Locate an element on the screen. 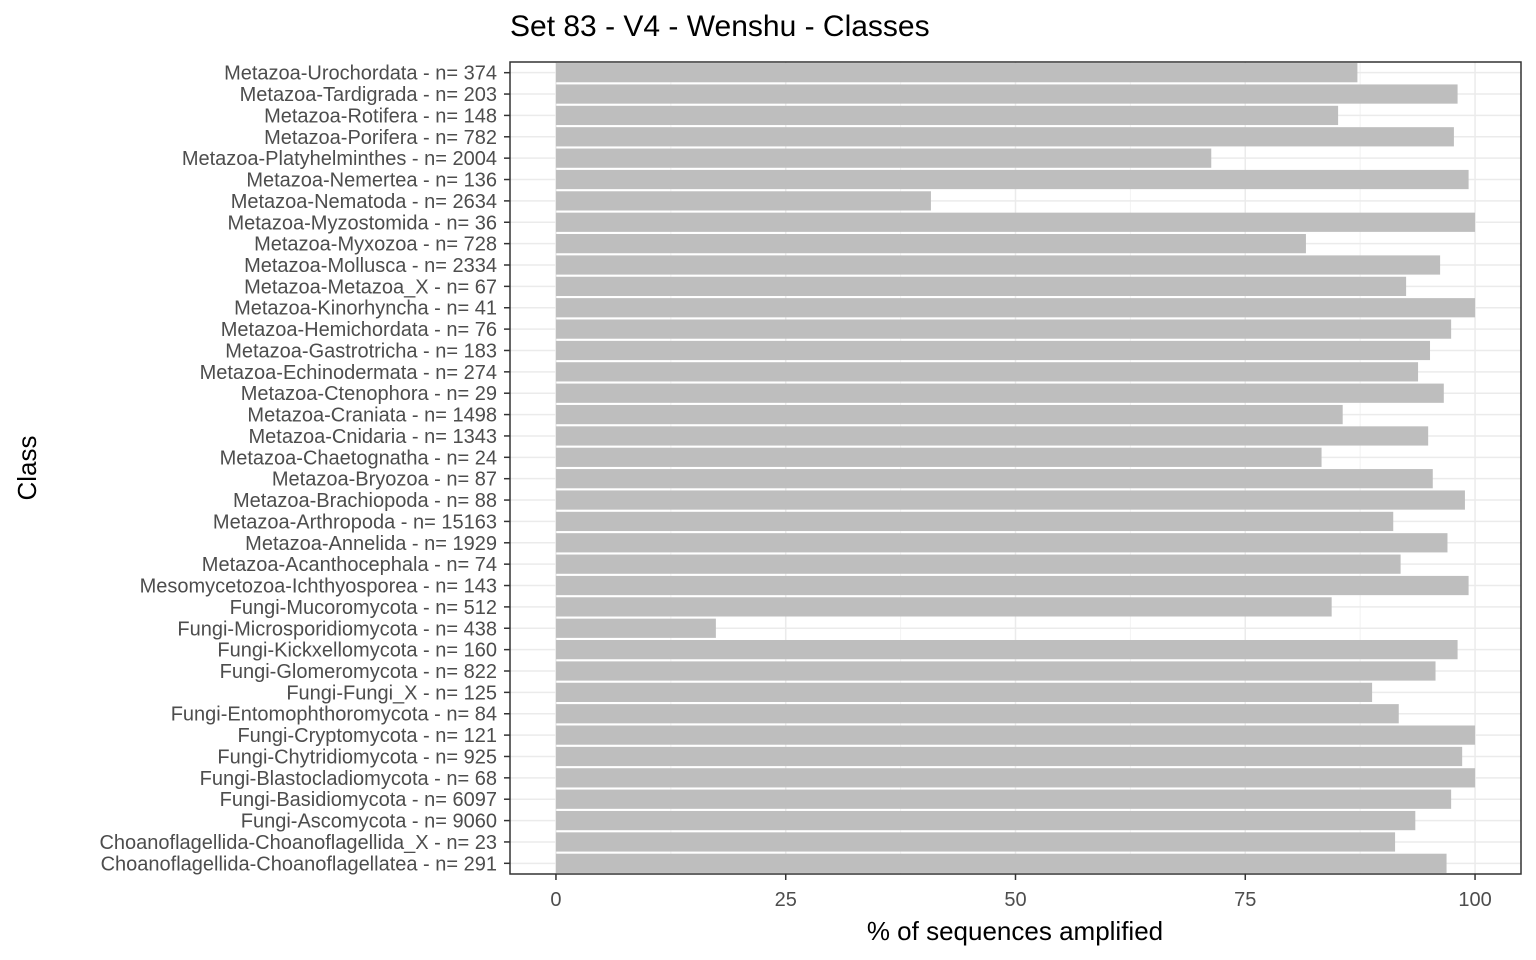 The height and width of the screenshot is (960, 1536). y-tick-label: Metazoa-Porifera - n= 782 is located at coordinates (380, 138).